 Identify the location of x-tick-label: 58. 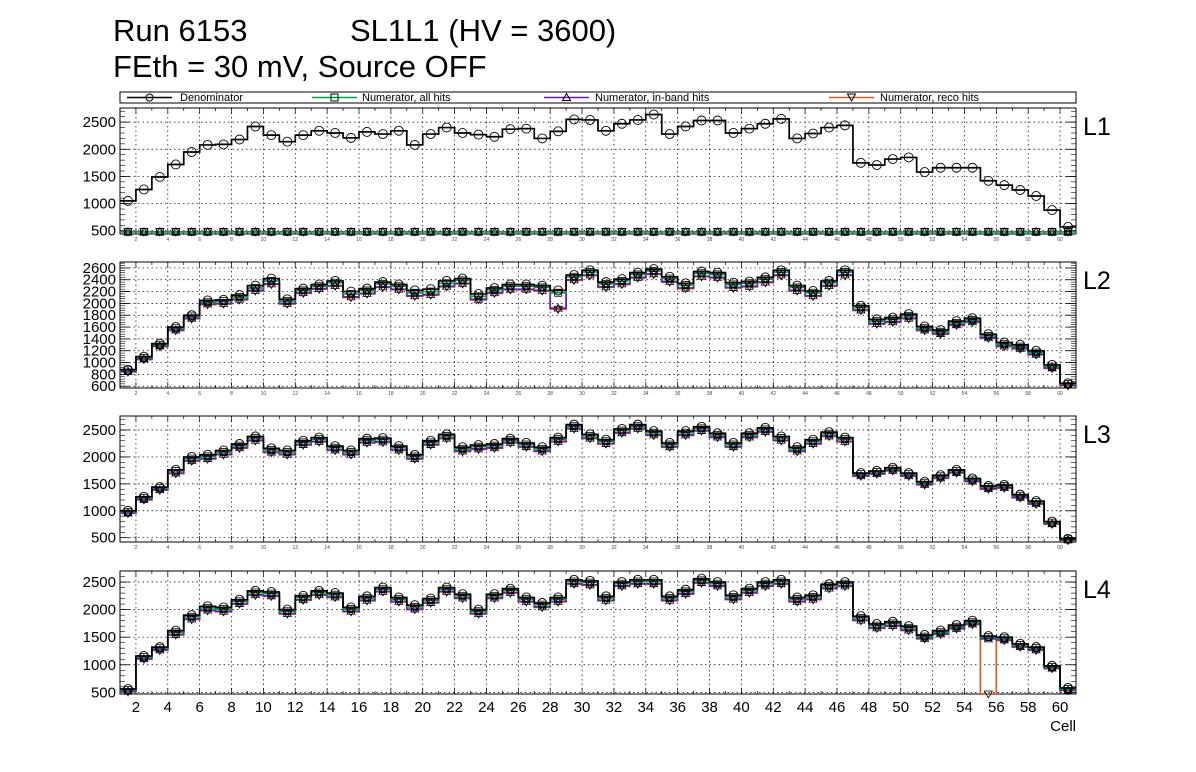
(1028, 394).